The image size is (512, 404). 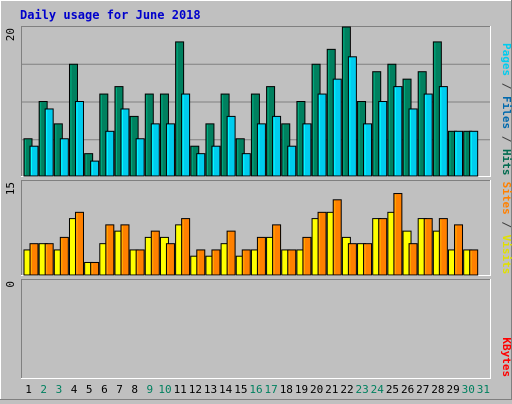 What do you see at coordinates (59, 389) in the screenshot?
I see `x-tick-label-day-3: 3` at bounding box center [59, 389].